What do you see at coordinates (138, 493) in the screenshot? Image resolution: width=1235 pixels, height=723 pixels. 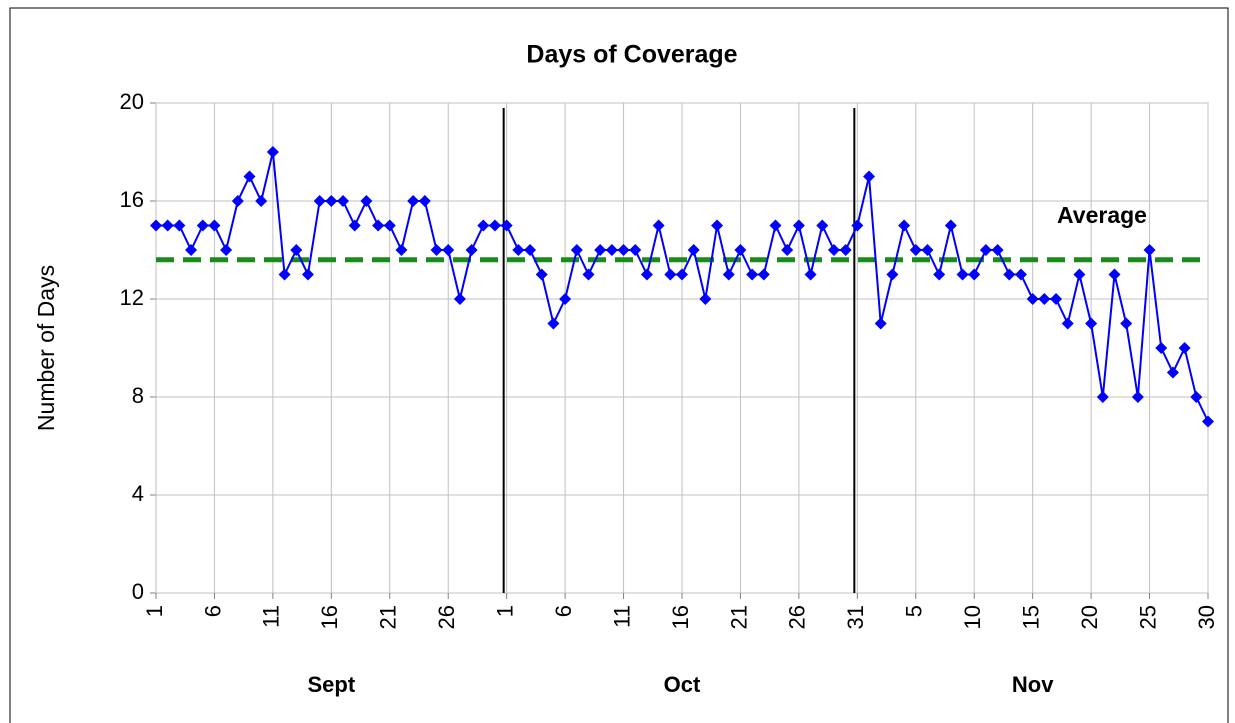 I see `y-tick-label: 4` at bounding box center [138, 493].